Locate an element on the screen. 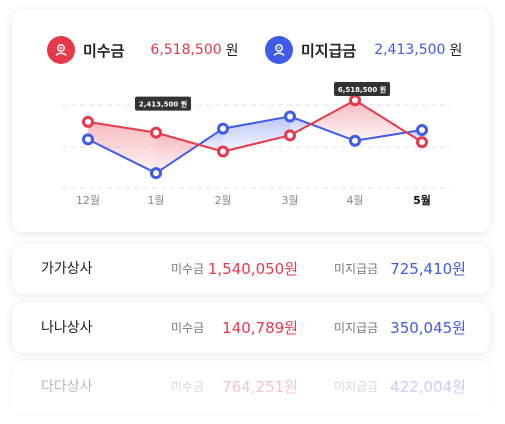 The image size is (505, 424). company-name: 나나상사 is located at coordinates (67, 328).